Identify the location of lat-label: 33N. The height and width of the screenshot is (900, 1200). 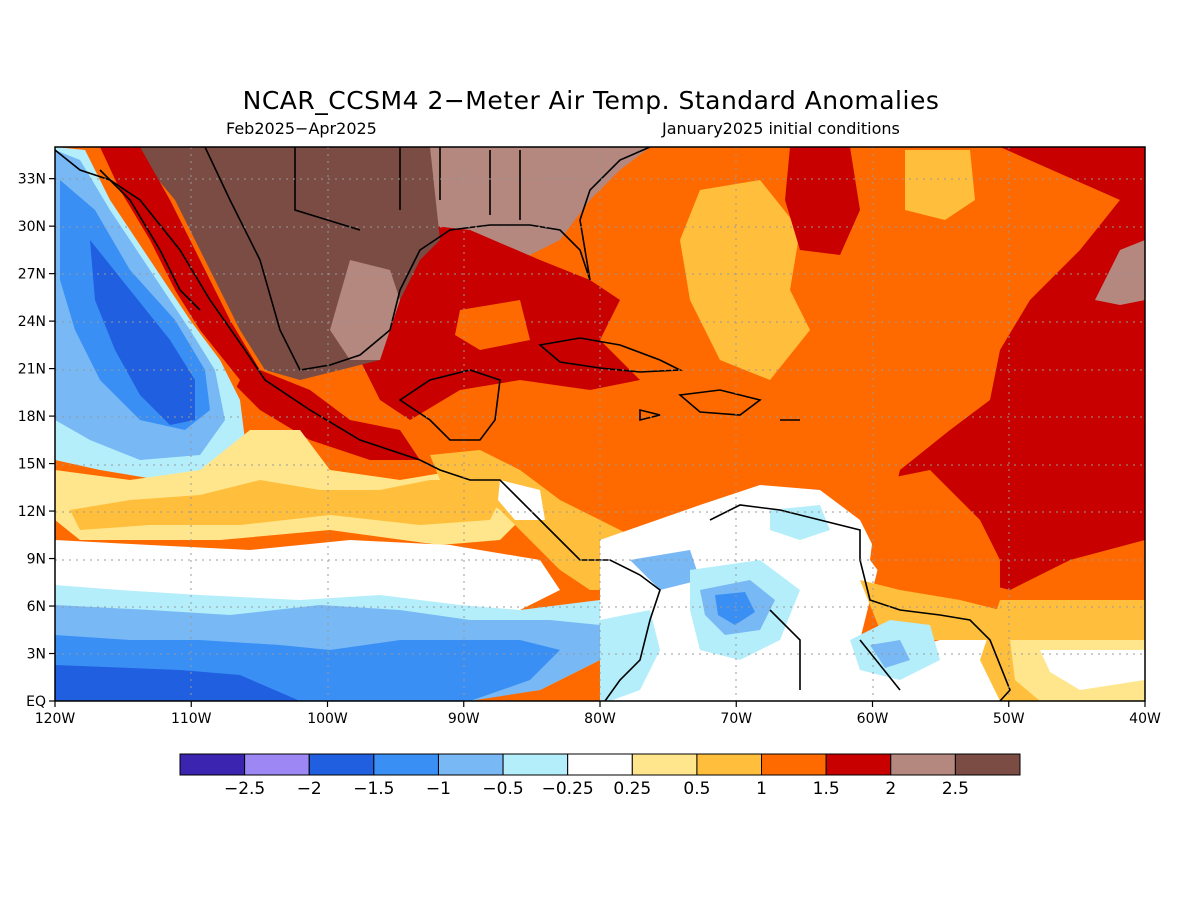
(32, 180).